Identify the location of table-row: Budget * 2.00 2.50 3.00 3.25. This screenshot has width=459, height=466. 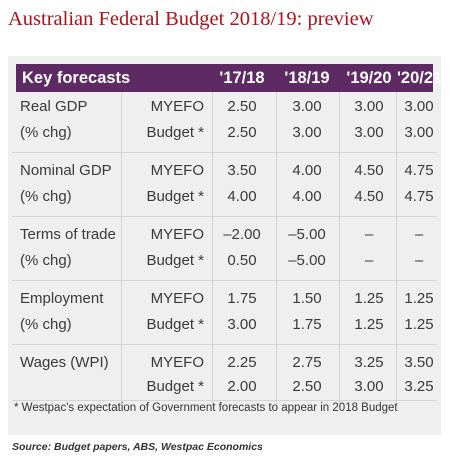
(224, 387).